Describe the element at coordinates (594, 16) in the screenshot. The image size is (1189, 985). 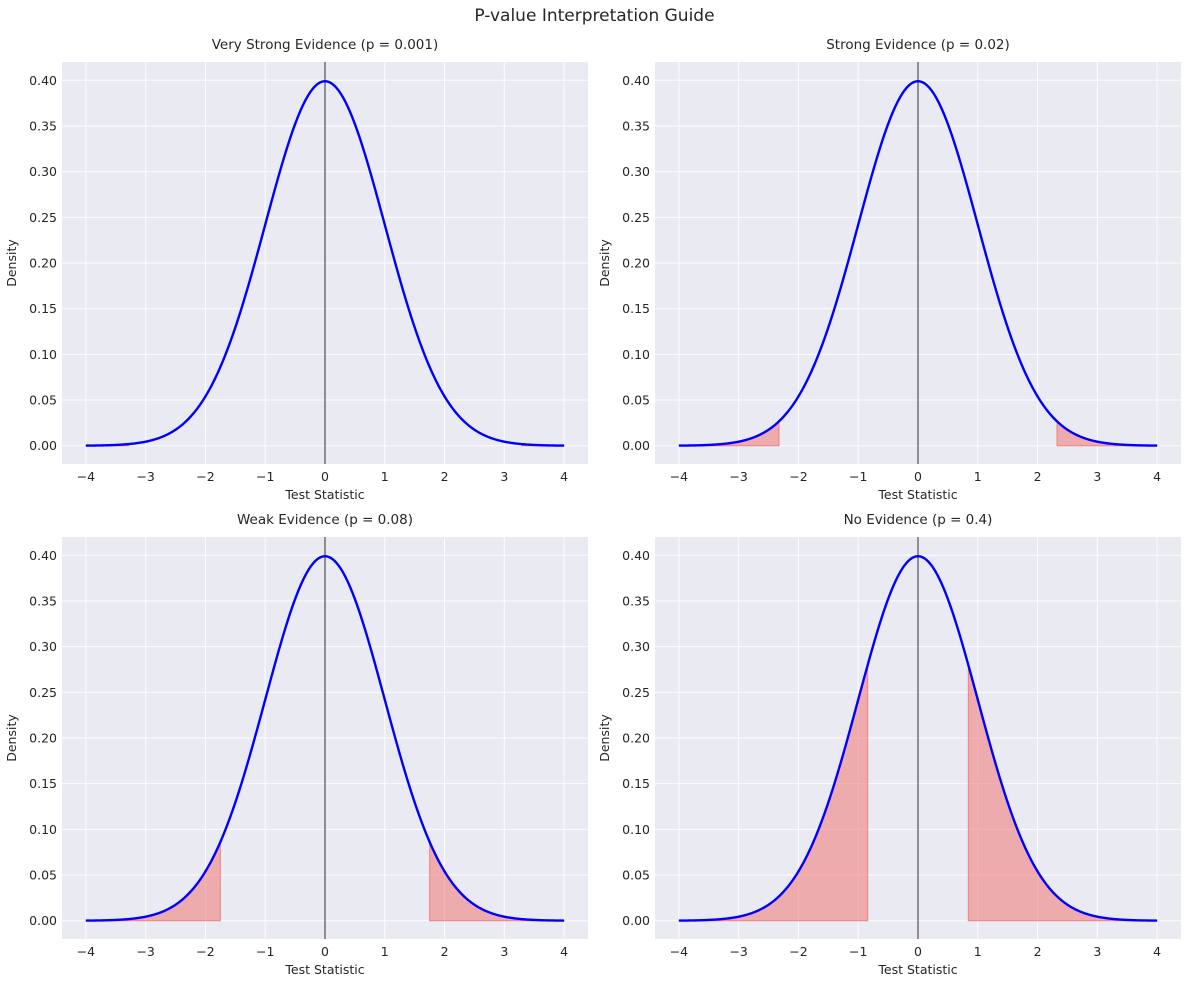
I see `figure-title: P-value Interpretation Guide` at that location.